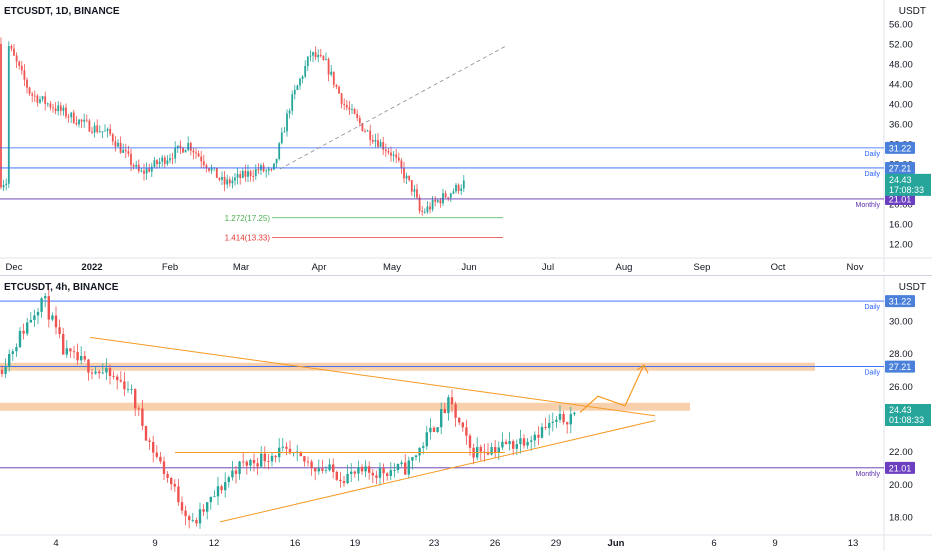 The height and width of the screenshot is (551, 932). I want to click on daily-level-badge-label: 21.01, so click(900, 199).